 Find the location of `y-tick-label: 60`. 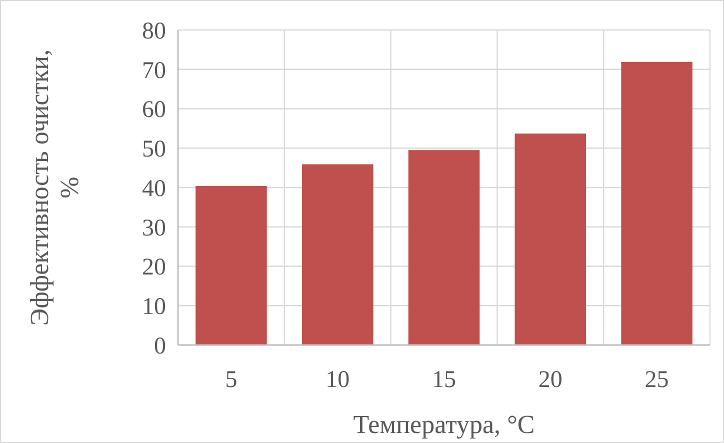

y-tick-label: 60 is located at coordinates (154, 110).